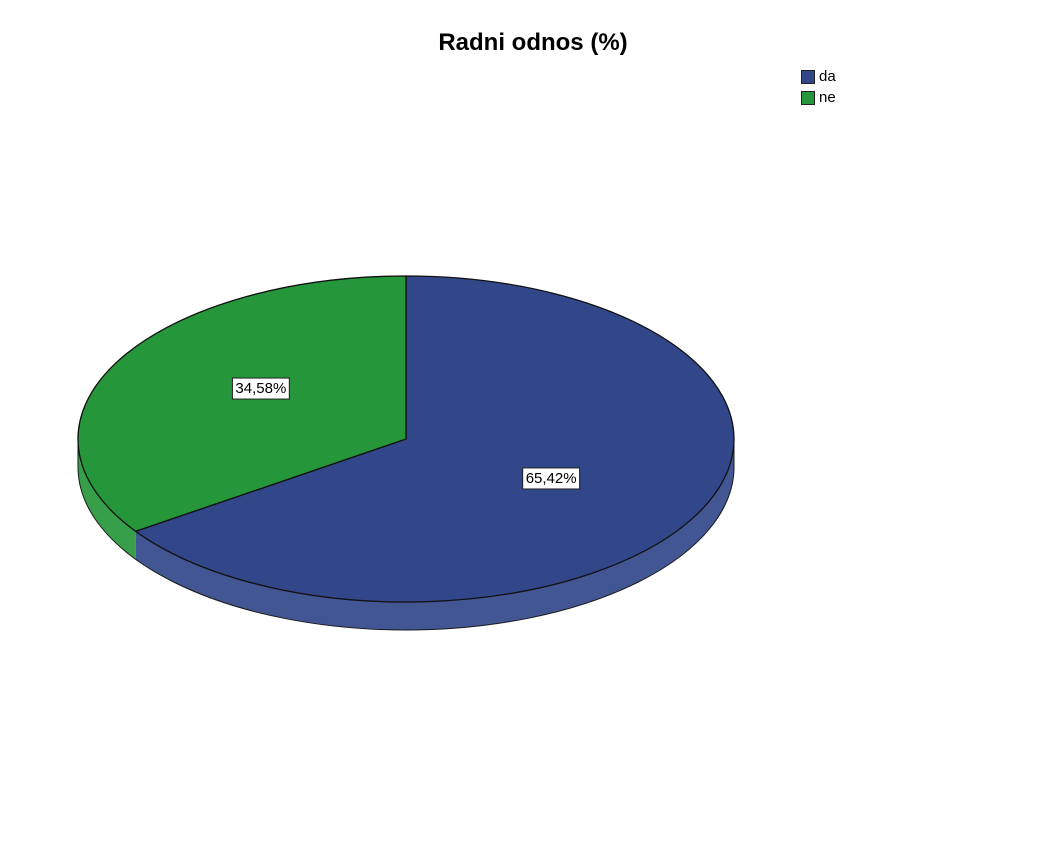 The height and width of the screenshot is (852, 1051). Describe the element at coordinates (434, 534) in the screenshot. I see `pie-slice-side-da` at that location.